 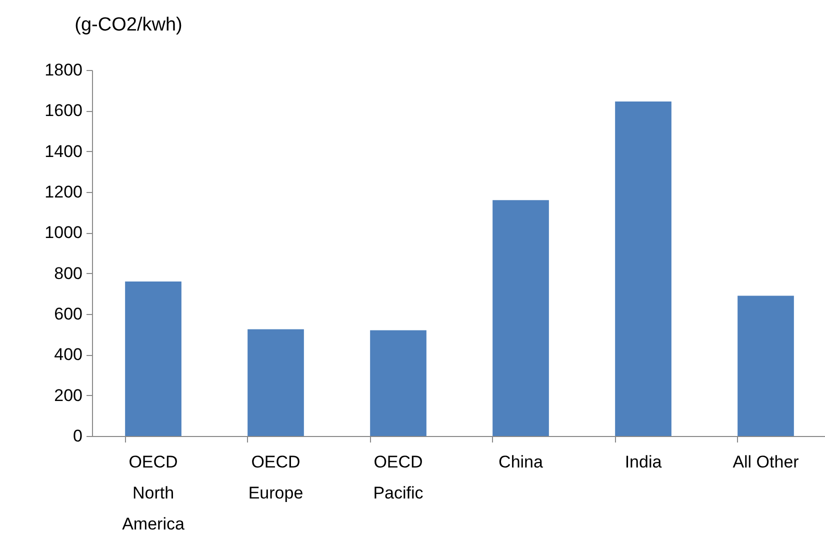 I want to click on y-tick-label: 1600, so click(x=63, y=110).